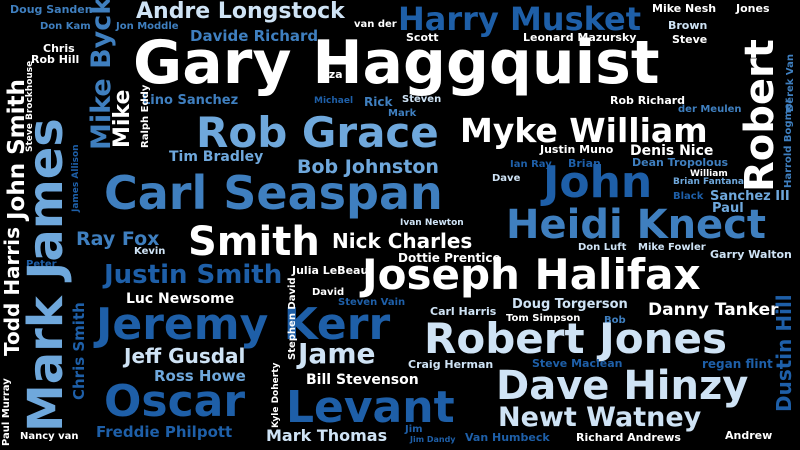 The width and height of the screenshot is (800, 450). Describe the element at coordinates (402, 113) in the screenshot. I see `word-mark: Mark` at that location.